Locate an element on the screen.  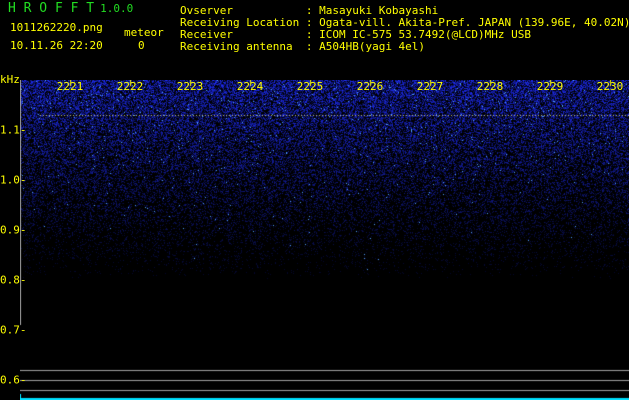
x-tick-label: 2230 is located at coordinates (610, 86).